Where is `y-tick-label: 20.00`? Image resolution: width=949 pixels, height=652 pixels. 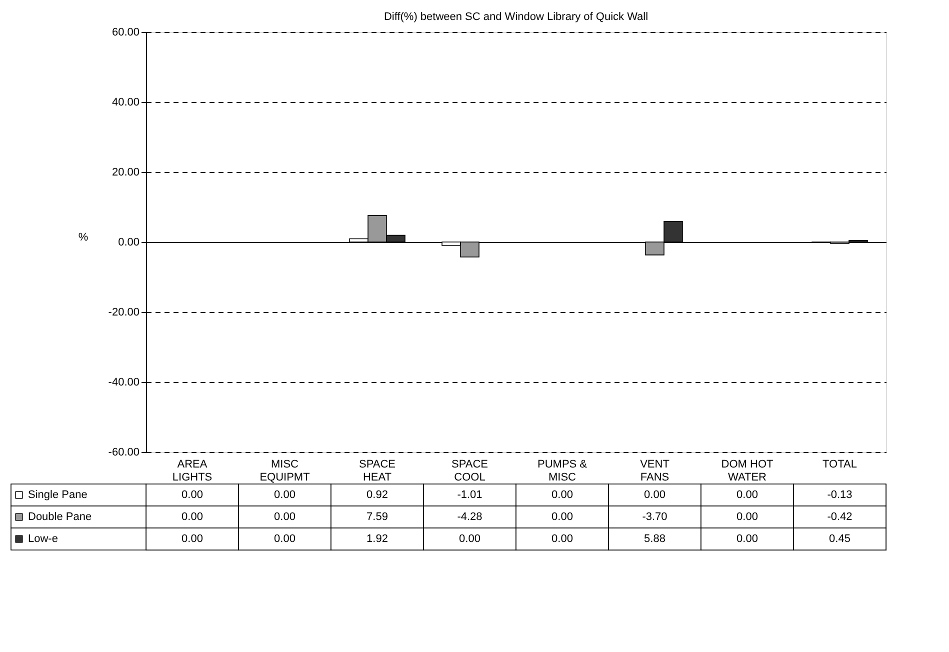 y-tick-label: 20.00 is located at coordinates (126, 172).